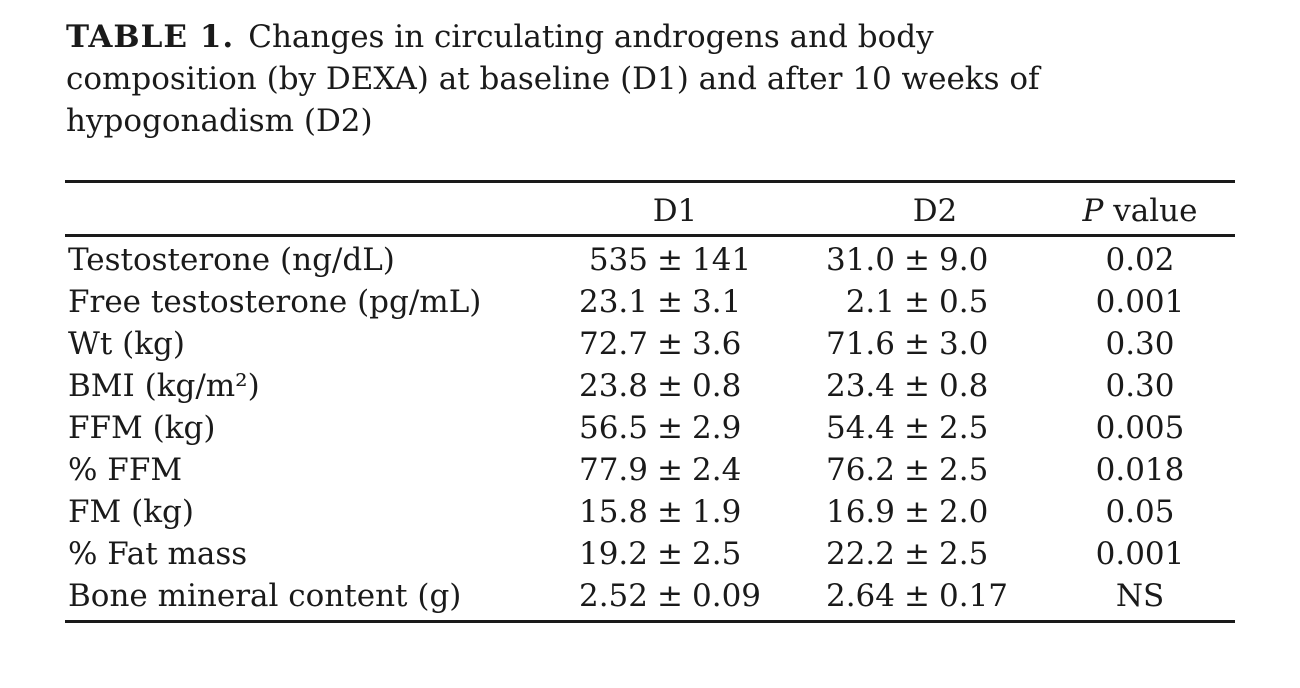  I want to click on row-label: Testosterone (ng/dL), so click(231, 260).